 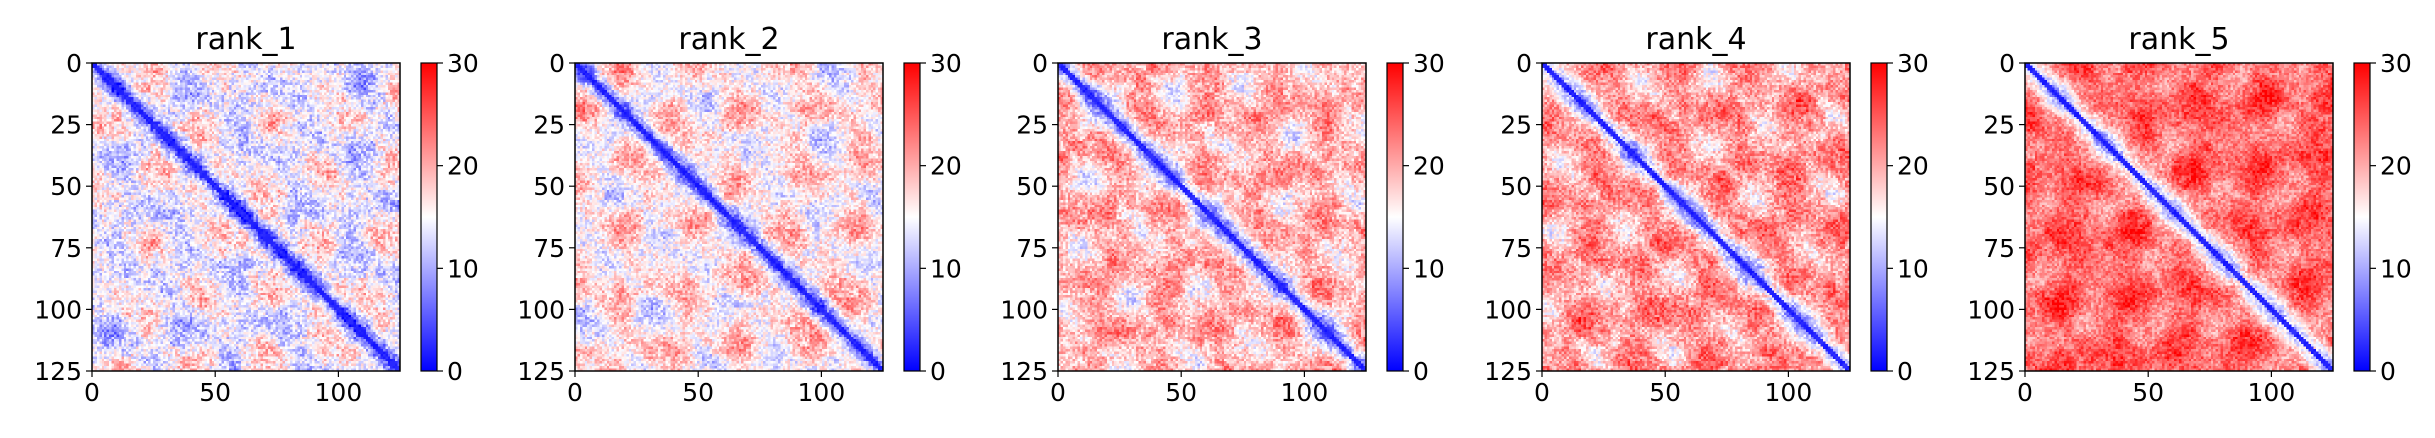 What do you see at coordinates (1211, 39) in the screenshot?
I see `panel-title: rank_3` at bounding box center [1211, 39].